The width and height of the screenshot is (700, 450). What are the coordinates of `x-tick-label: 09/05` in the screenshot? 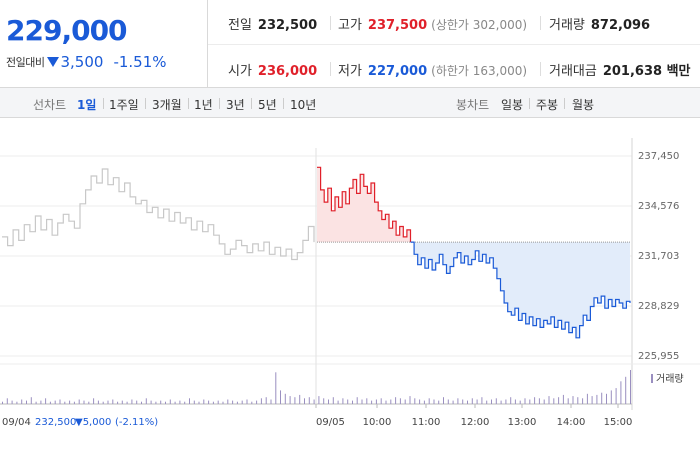 It's located at (330, 422).